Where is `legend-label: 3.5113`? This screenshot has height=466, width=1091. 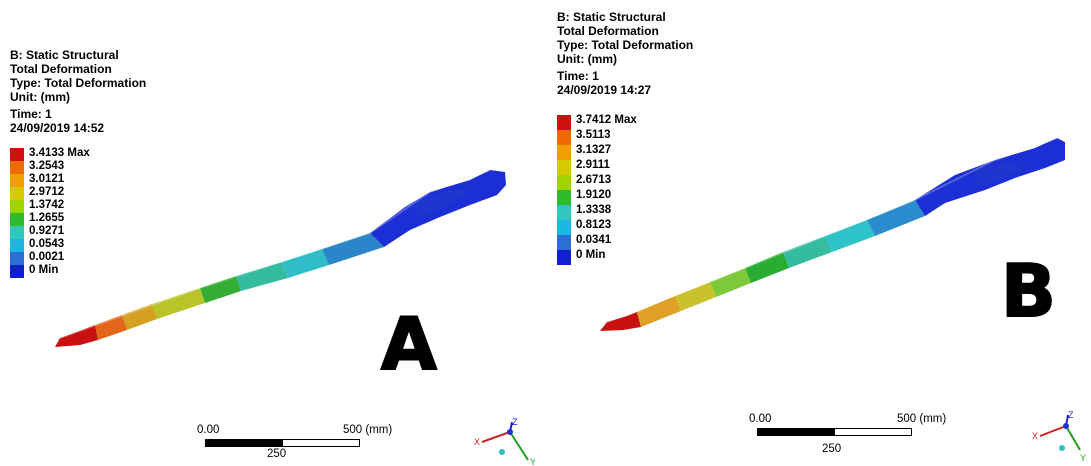
legend-label: 3.5113 is located at coordinates (593, 135).